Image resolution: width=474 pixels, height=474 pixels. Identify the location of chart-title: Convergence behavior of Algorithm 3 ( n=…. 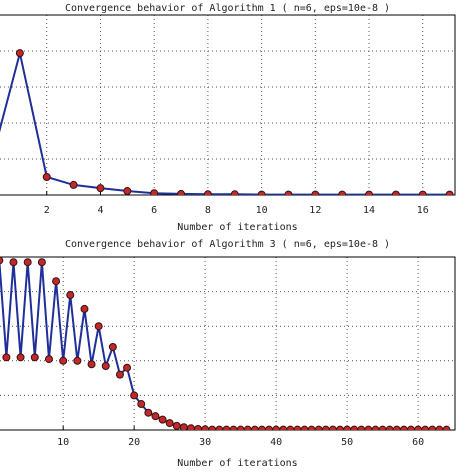
(227, 244).